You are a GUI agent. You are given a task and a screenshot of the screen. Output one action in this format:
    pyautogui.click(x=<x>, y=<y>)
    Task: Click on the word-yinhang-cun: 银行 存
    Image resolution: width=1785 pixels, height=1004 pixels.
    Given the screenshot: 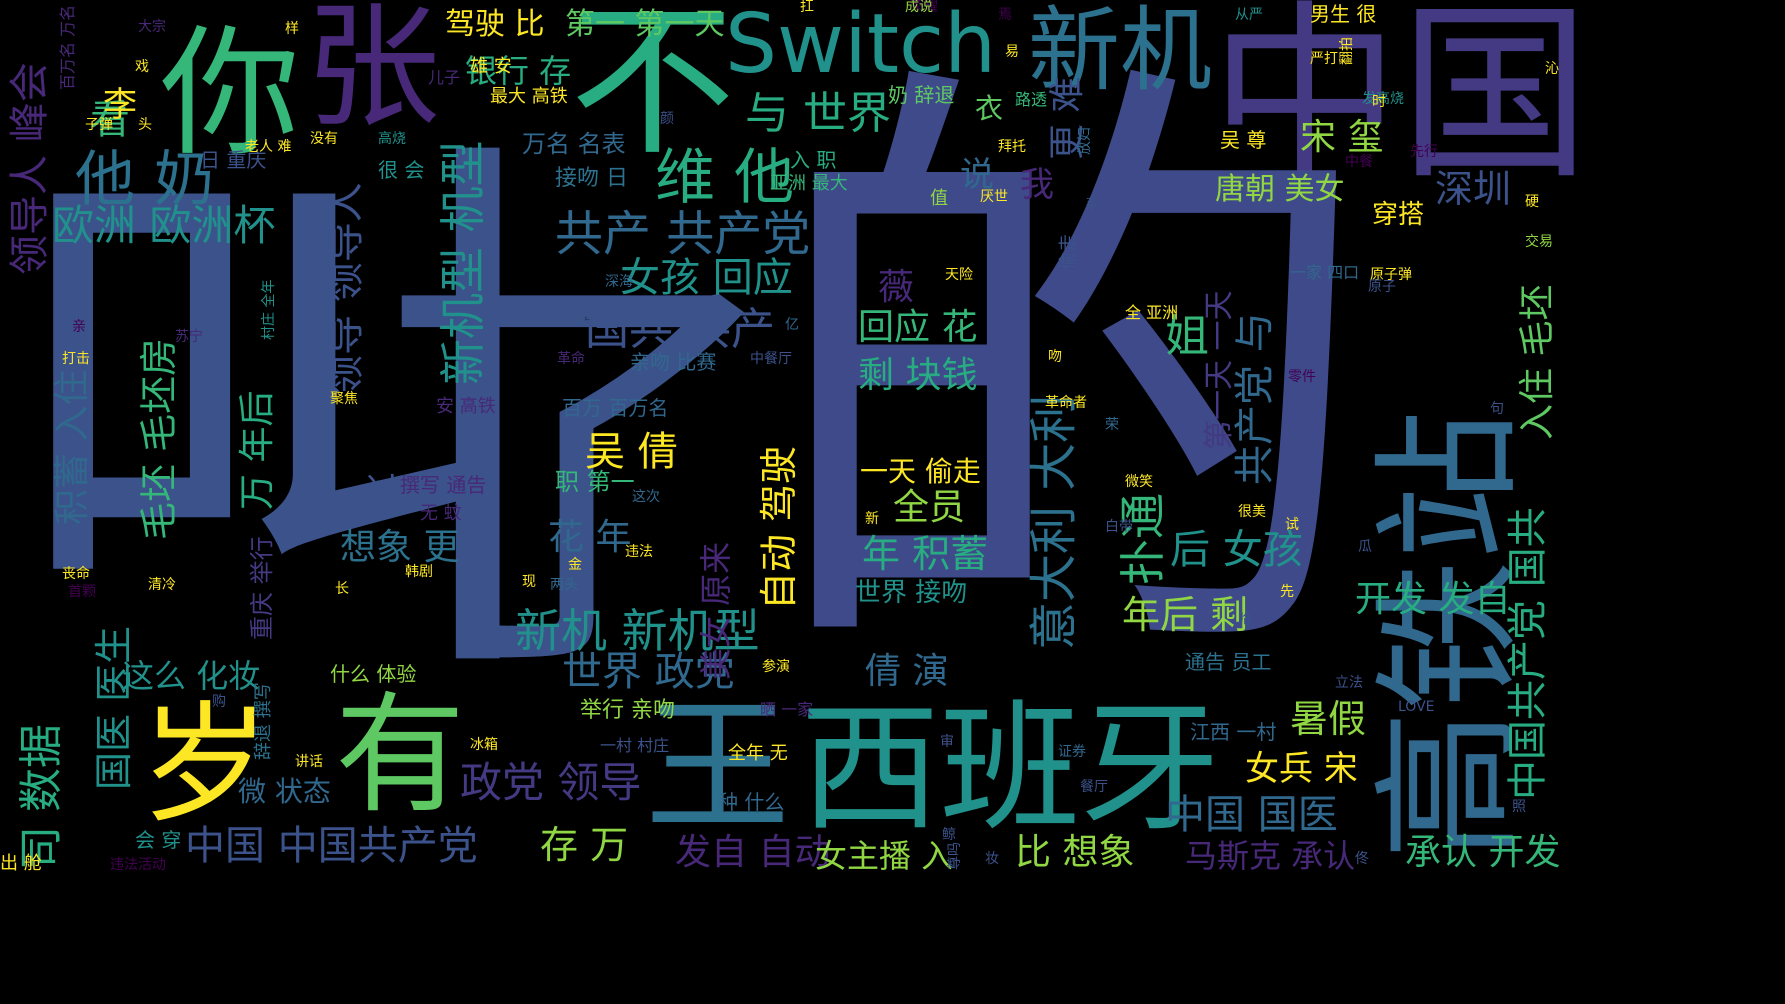 What is the action you would take?
    pyautogui.click(x=518, y=71)
    